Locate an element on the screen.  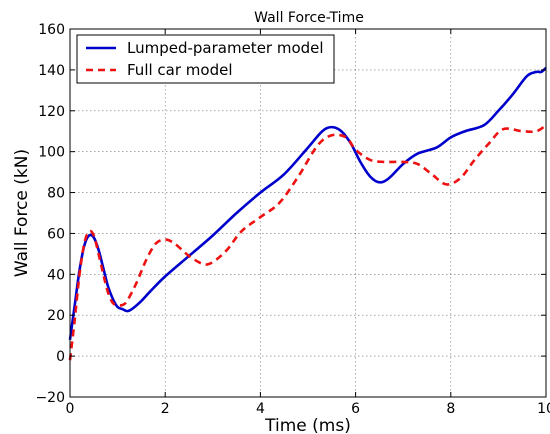
y-tick-label: 80 is located at coordinates (56, 194).